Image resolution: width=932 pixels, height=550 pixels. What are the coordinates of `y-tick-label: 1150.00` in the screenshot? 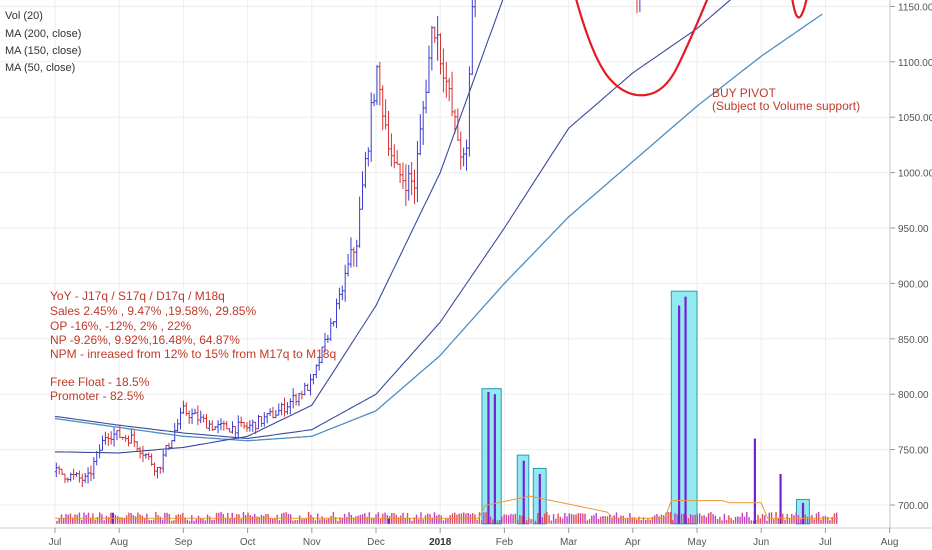 It's located at (915, 7).